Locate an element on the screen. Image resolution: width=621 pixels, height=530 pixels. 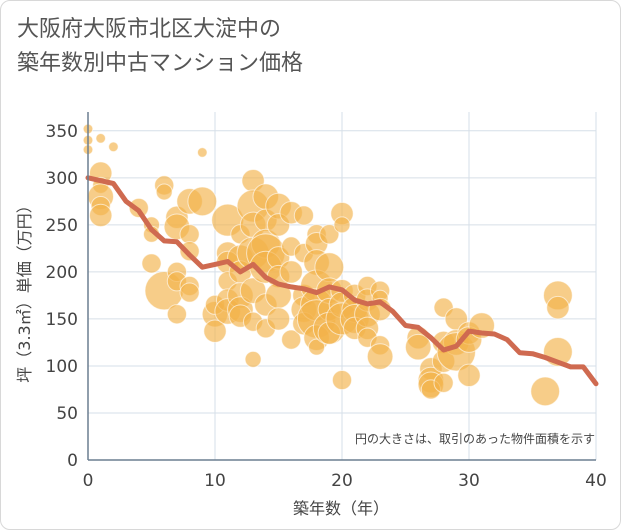
x-tick-label: 0 is located at coordinates (88, 481).